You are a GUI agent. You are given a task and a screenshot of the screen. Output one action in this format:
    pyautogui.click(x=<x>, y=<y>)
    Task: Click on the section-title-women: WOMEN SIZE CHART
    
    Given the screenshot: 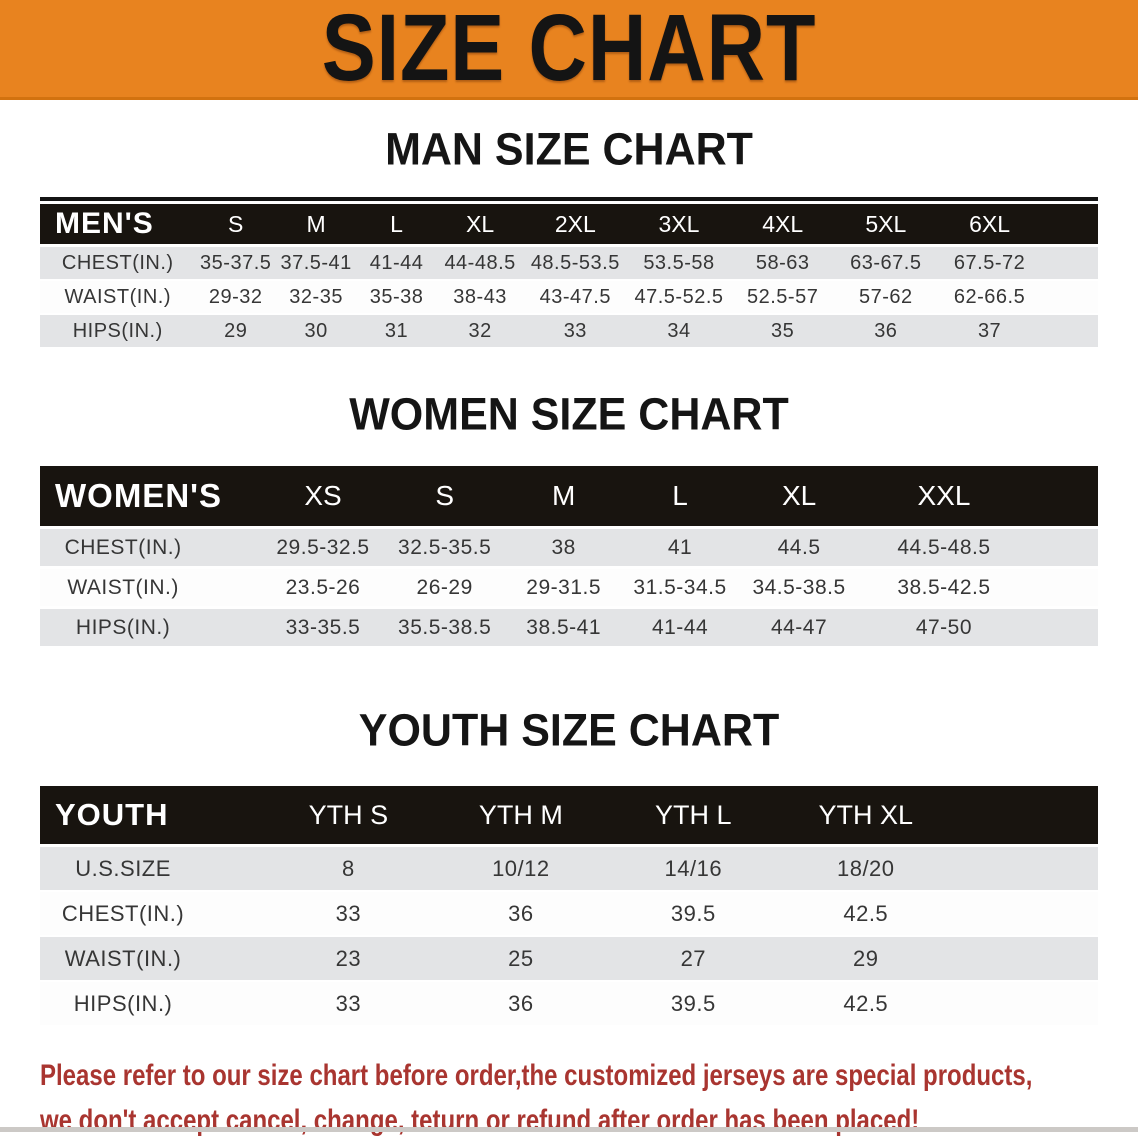 What is the action you would take?
    pyautogui.click(x=569, y=415)
    